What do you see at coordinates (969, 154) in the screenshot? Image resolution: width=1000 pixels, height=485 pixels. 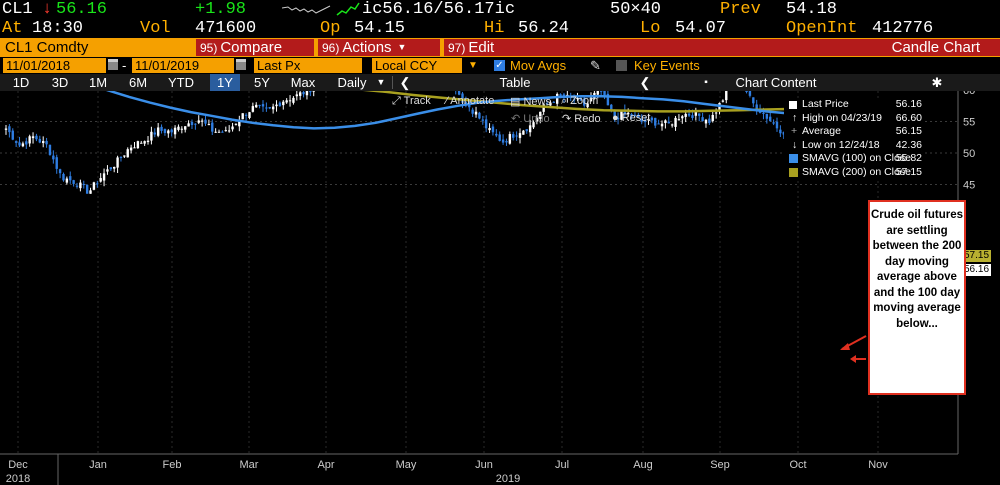 I see `y-tick-label: 50` at bounding box center [969, 154].